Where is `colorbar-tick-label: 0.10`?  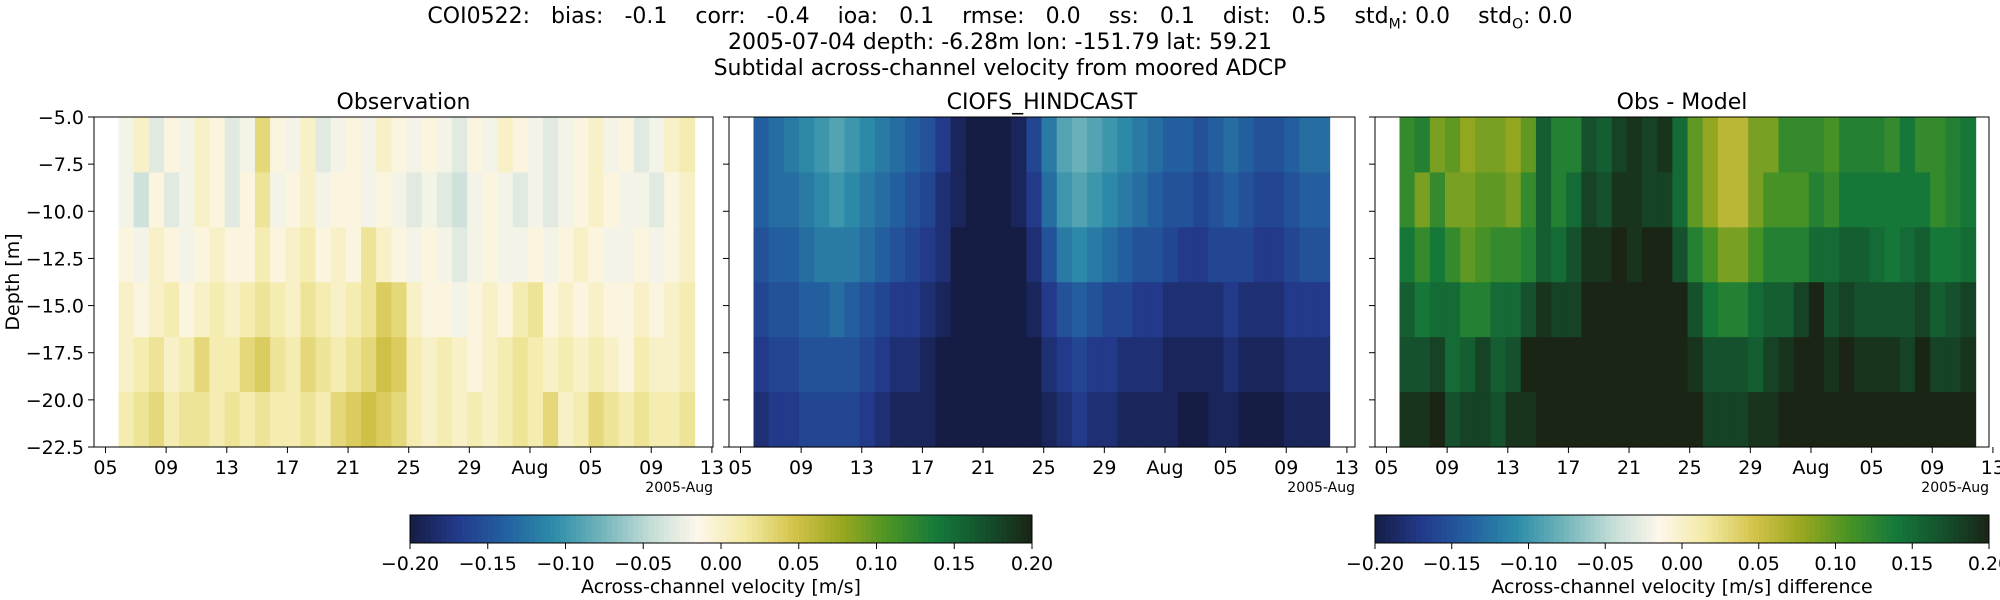
colorbar-tick-label: 0.10 is located at coordinates (876, 564).